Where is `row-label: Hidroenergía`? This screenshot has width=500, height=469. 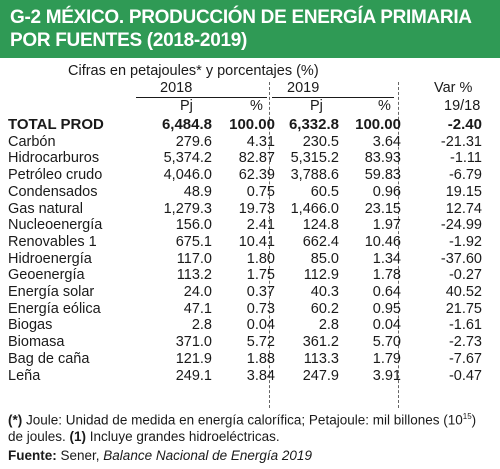 row-label: Hidroenergía is located at coordinates (50, 258).